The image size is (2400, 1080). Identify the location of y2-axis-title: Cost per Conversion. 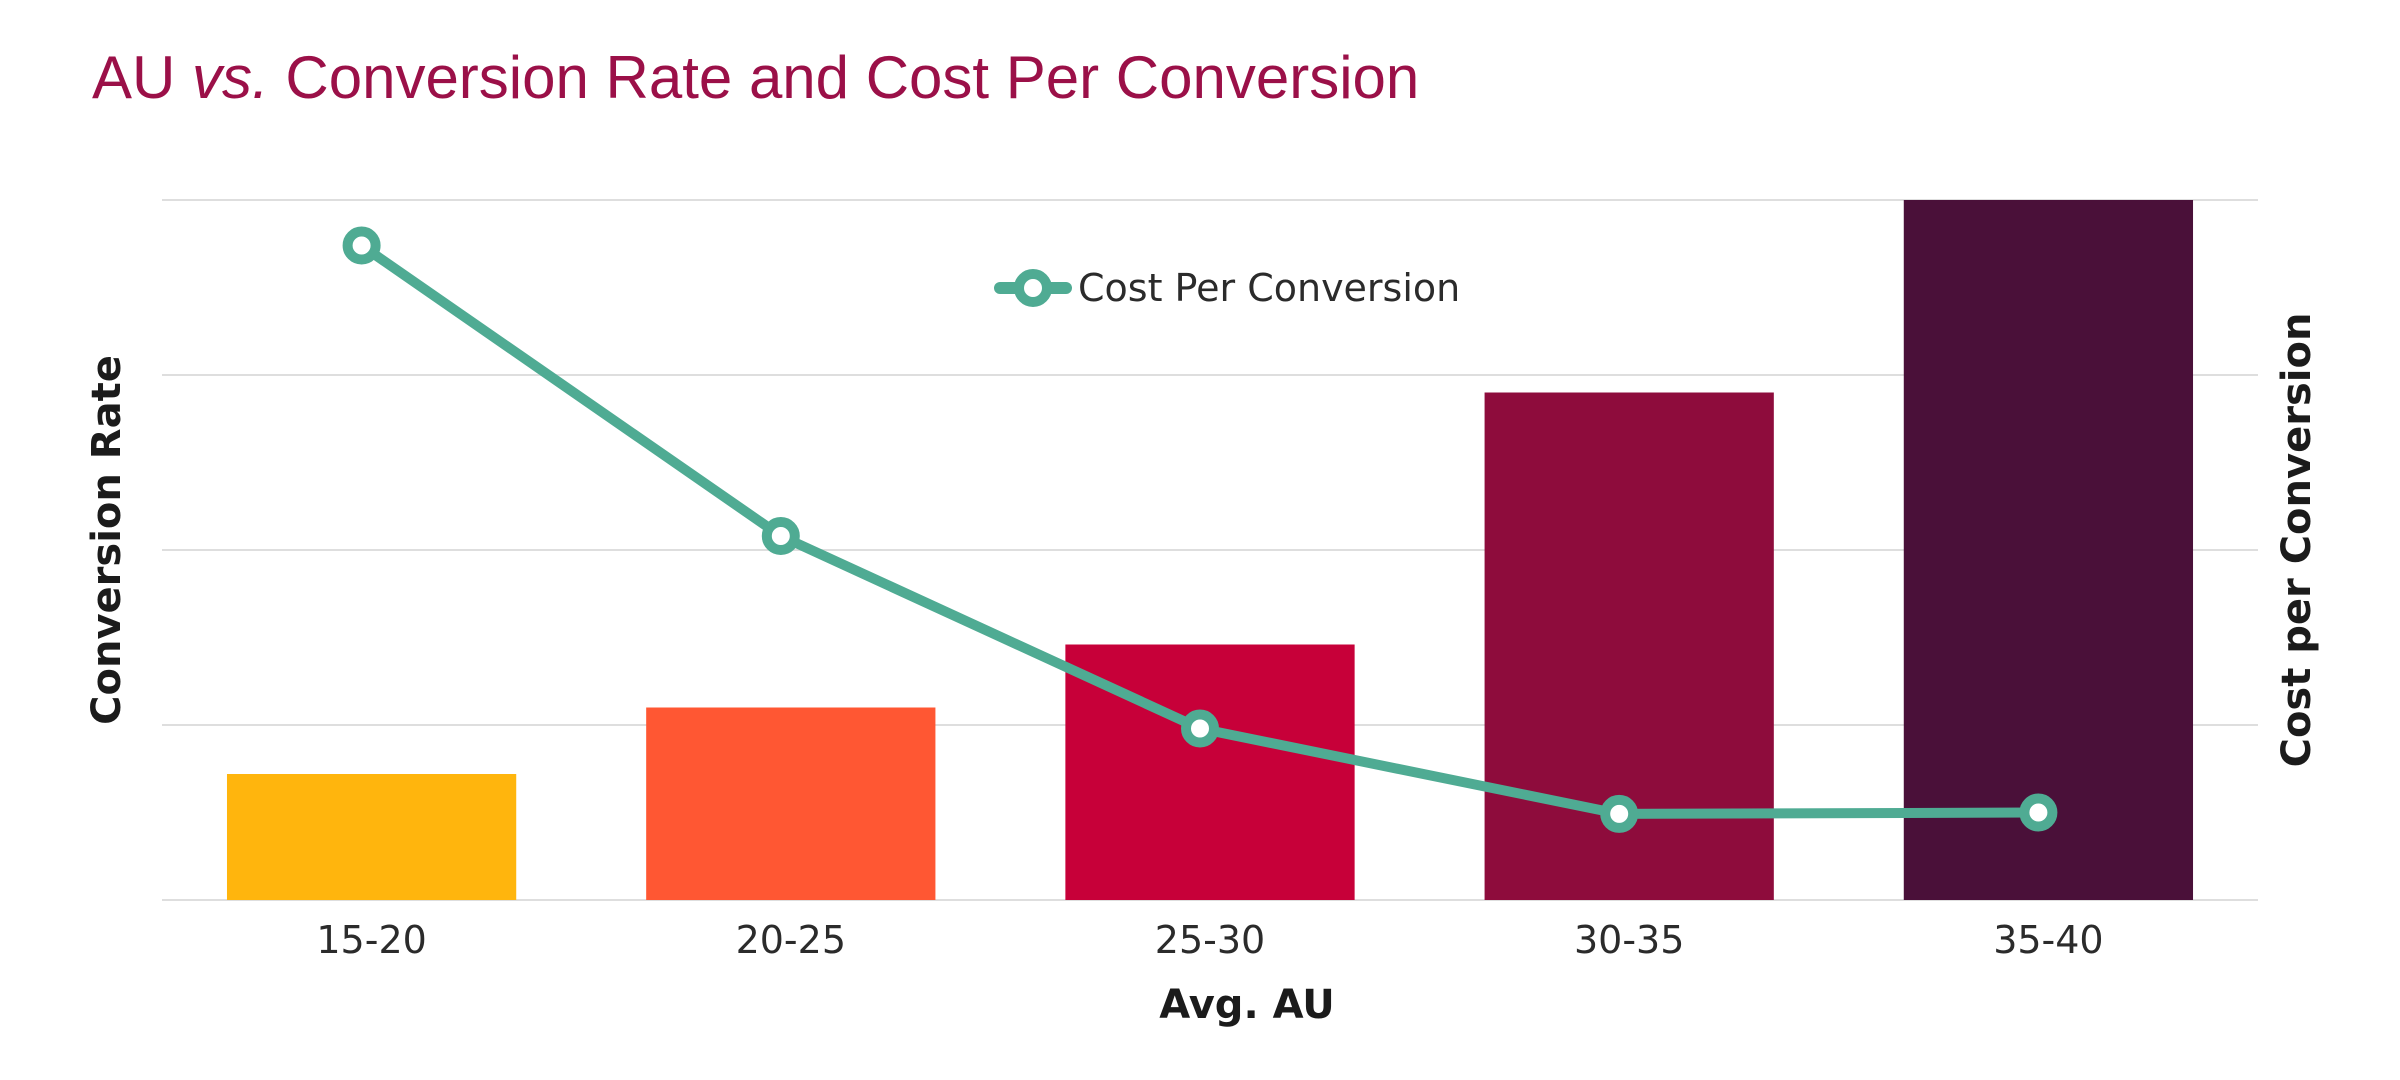
(2297, 540).